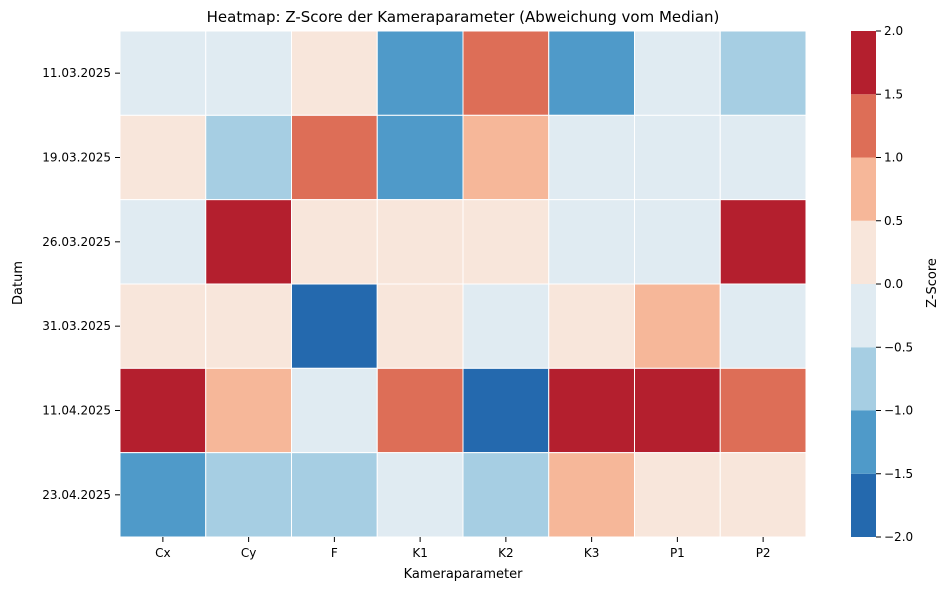 The image size is (949, 594). I want to click on x-axis-ticks: Cx Cy F K1 K2 K3 P1 P2, so click(463, 548).